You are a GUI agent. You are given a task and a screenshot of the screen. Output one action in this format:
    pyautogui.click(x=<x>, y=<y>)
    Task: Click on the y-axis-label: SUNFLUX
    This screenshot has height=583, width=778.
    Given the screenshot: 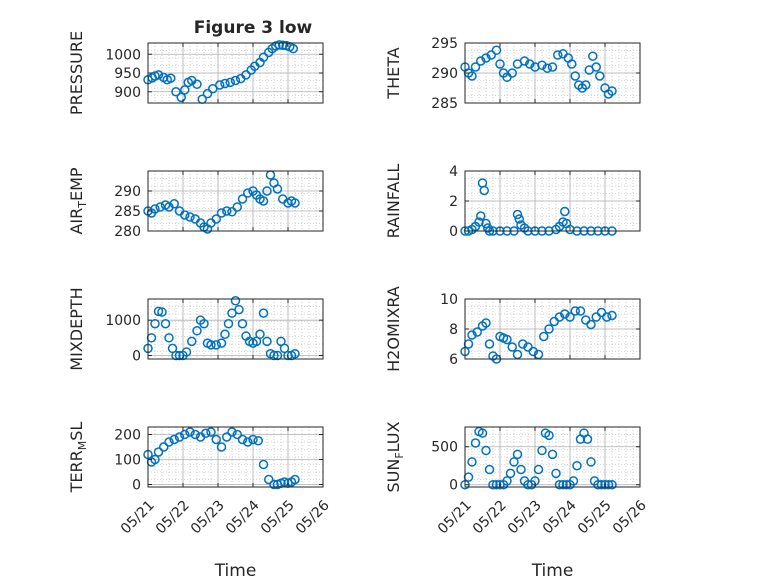 What is the action you would take?
    pyautogui.click(x=395, y=456)
    